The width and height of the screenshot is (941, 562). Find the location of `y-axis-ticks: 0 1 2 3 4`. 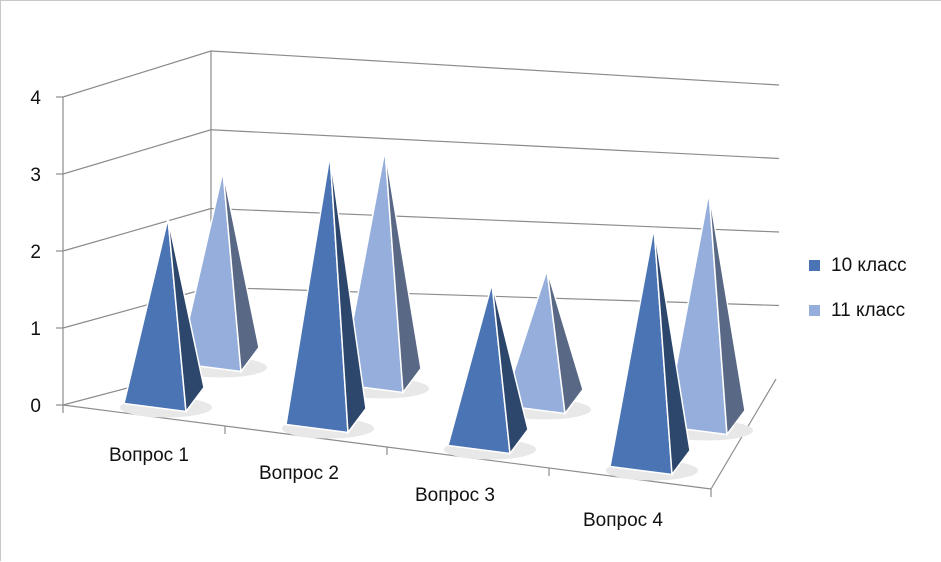

y-axis-ticks: 0 1 2 3 4 is located at coordinates (46, 252).